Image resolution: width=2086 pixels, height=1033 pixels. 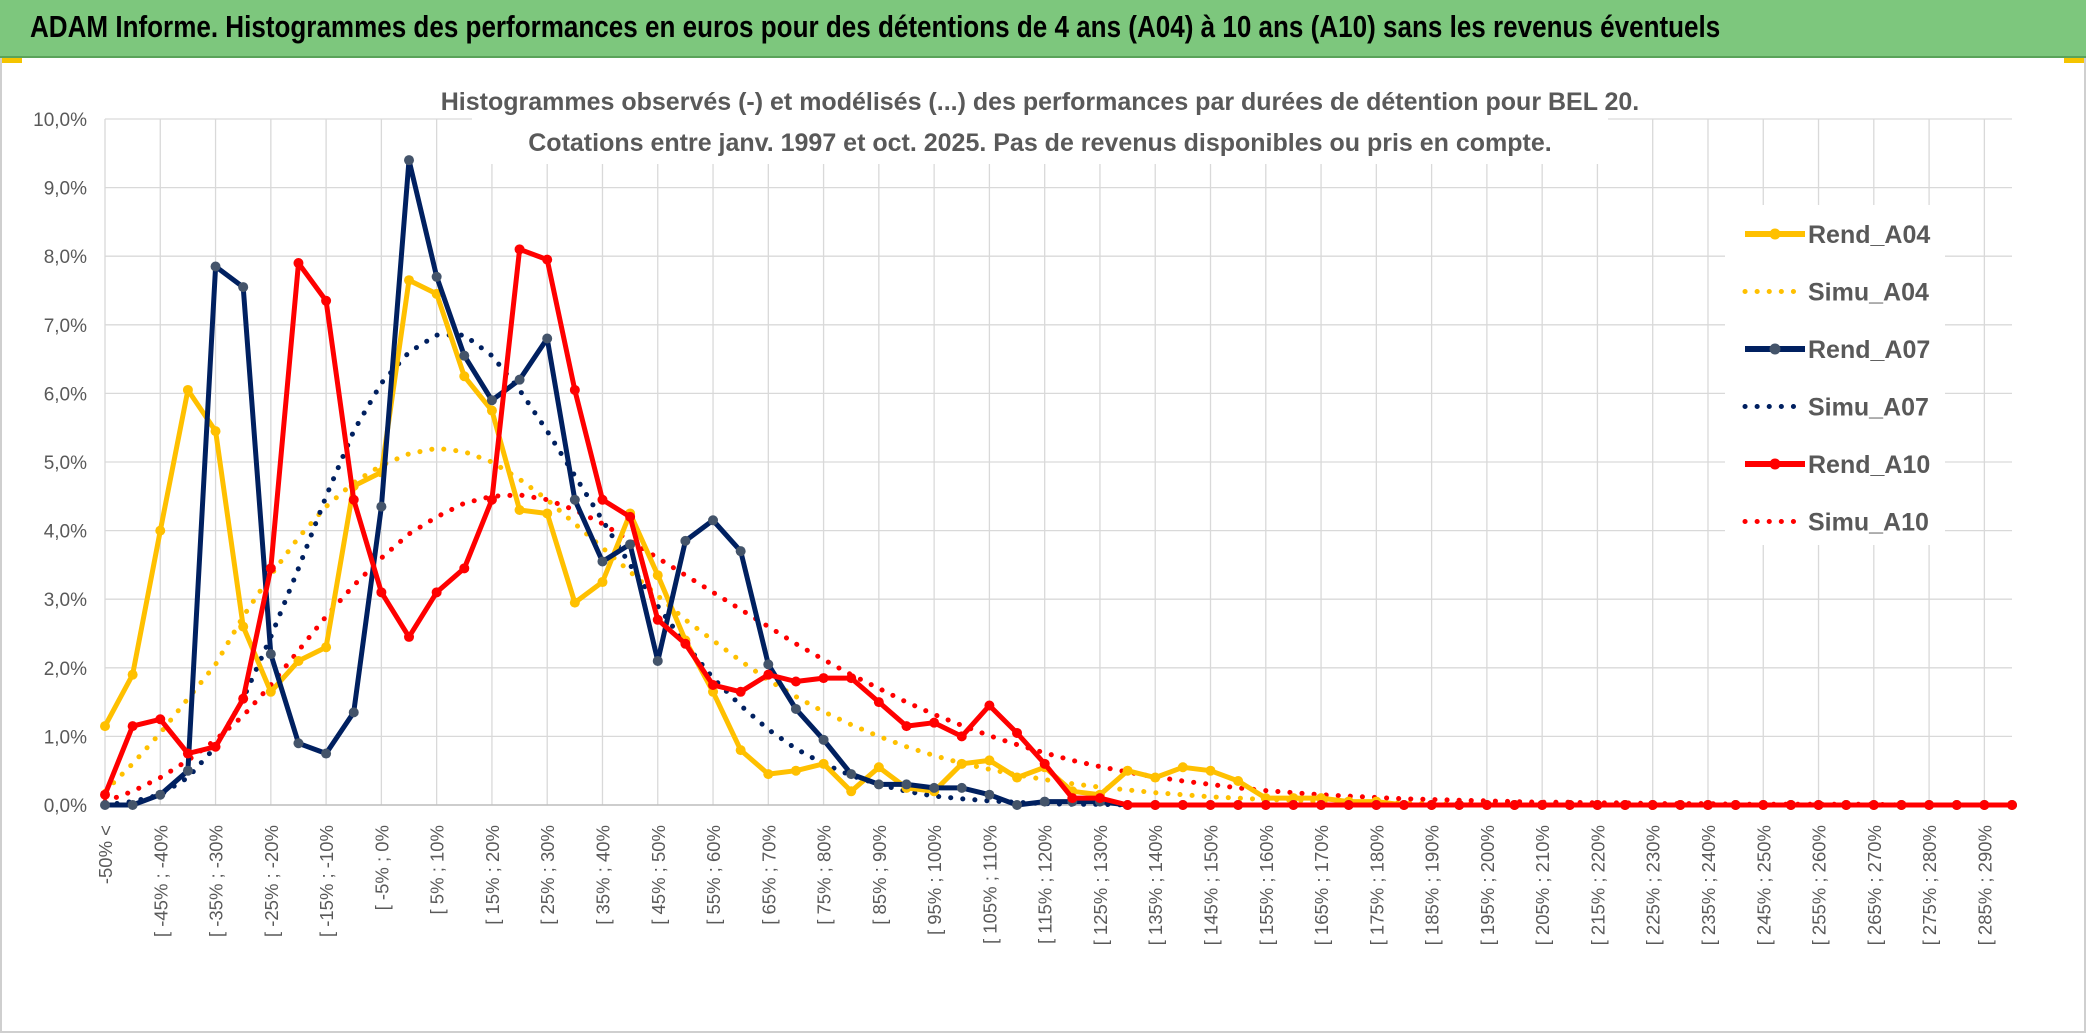 I want to click on x-tick-label: [ -35% ; -30%, so click(x=216, y=881).